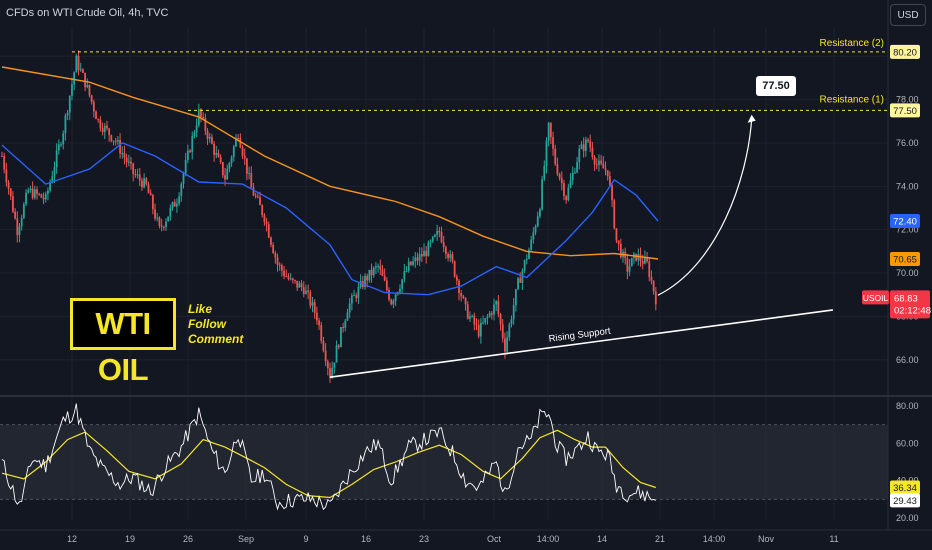  What do you see at coordinates (907, 230) in the screenshot?
I see `price-axis-tick: 72.00` at bounding box center [907, 230].